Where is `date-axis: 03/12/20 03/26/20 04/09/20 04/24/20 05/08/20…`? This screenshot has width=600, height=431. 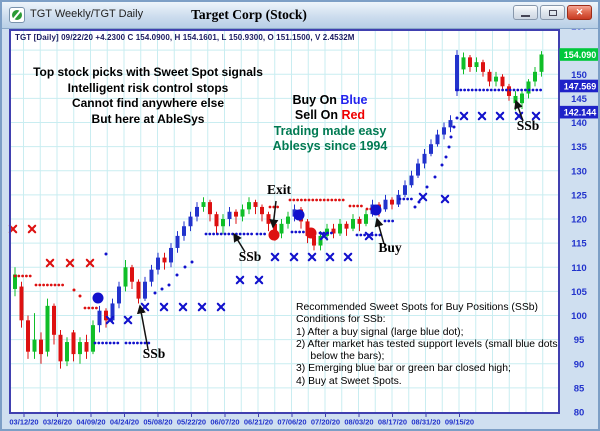
date-axis: 03/12/20 03/26/20 04/09/20 04/24/20 05/08/20… is located at coordinates (241, 420).